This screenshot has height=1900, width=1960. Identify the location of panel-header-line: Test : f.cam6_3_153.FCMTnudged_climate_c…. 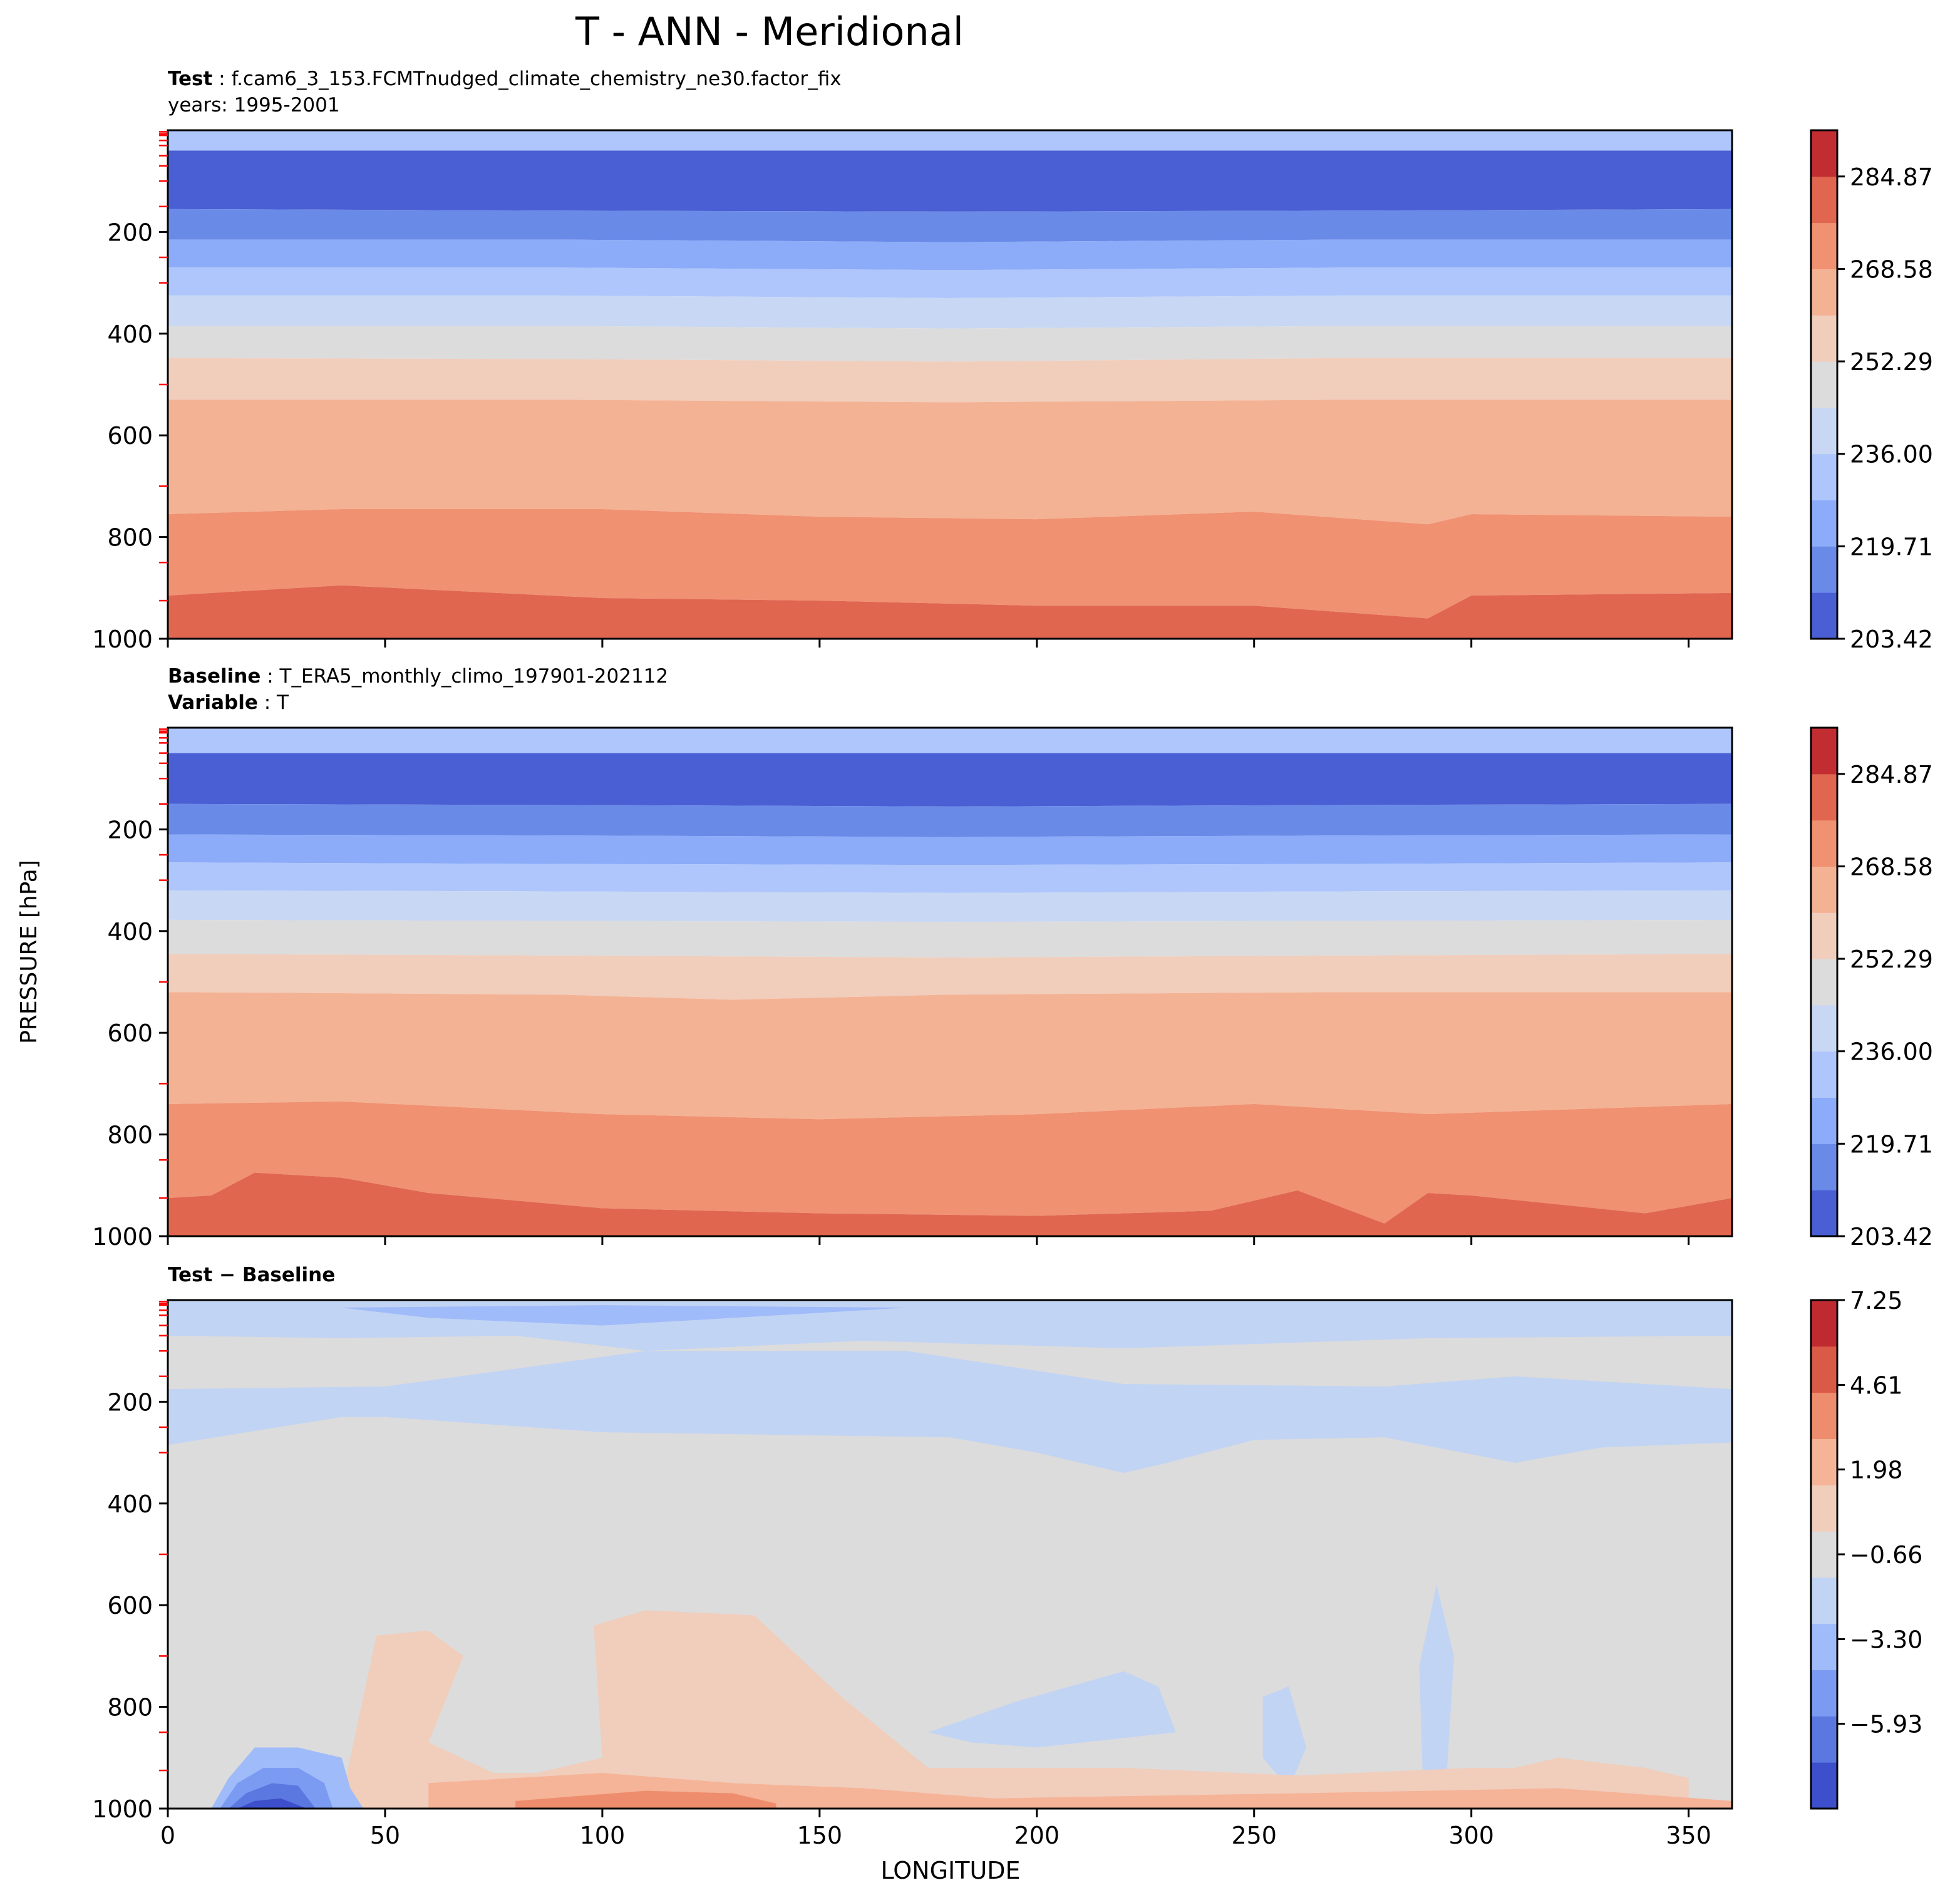
(505, 79).